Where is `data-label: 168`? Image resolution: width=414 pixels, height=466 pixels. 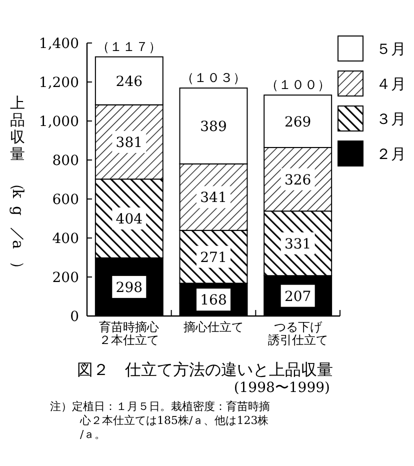
data-label: 168 is located at coordinates (213, 300).